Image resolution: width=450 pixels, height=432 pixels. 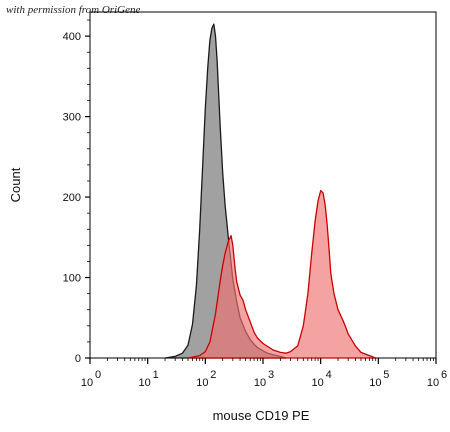 I want to click on y-tick-label: 100, so click(x=72, y=279).